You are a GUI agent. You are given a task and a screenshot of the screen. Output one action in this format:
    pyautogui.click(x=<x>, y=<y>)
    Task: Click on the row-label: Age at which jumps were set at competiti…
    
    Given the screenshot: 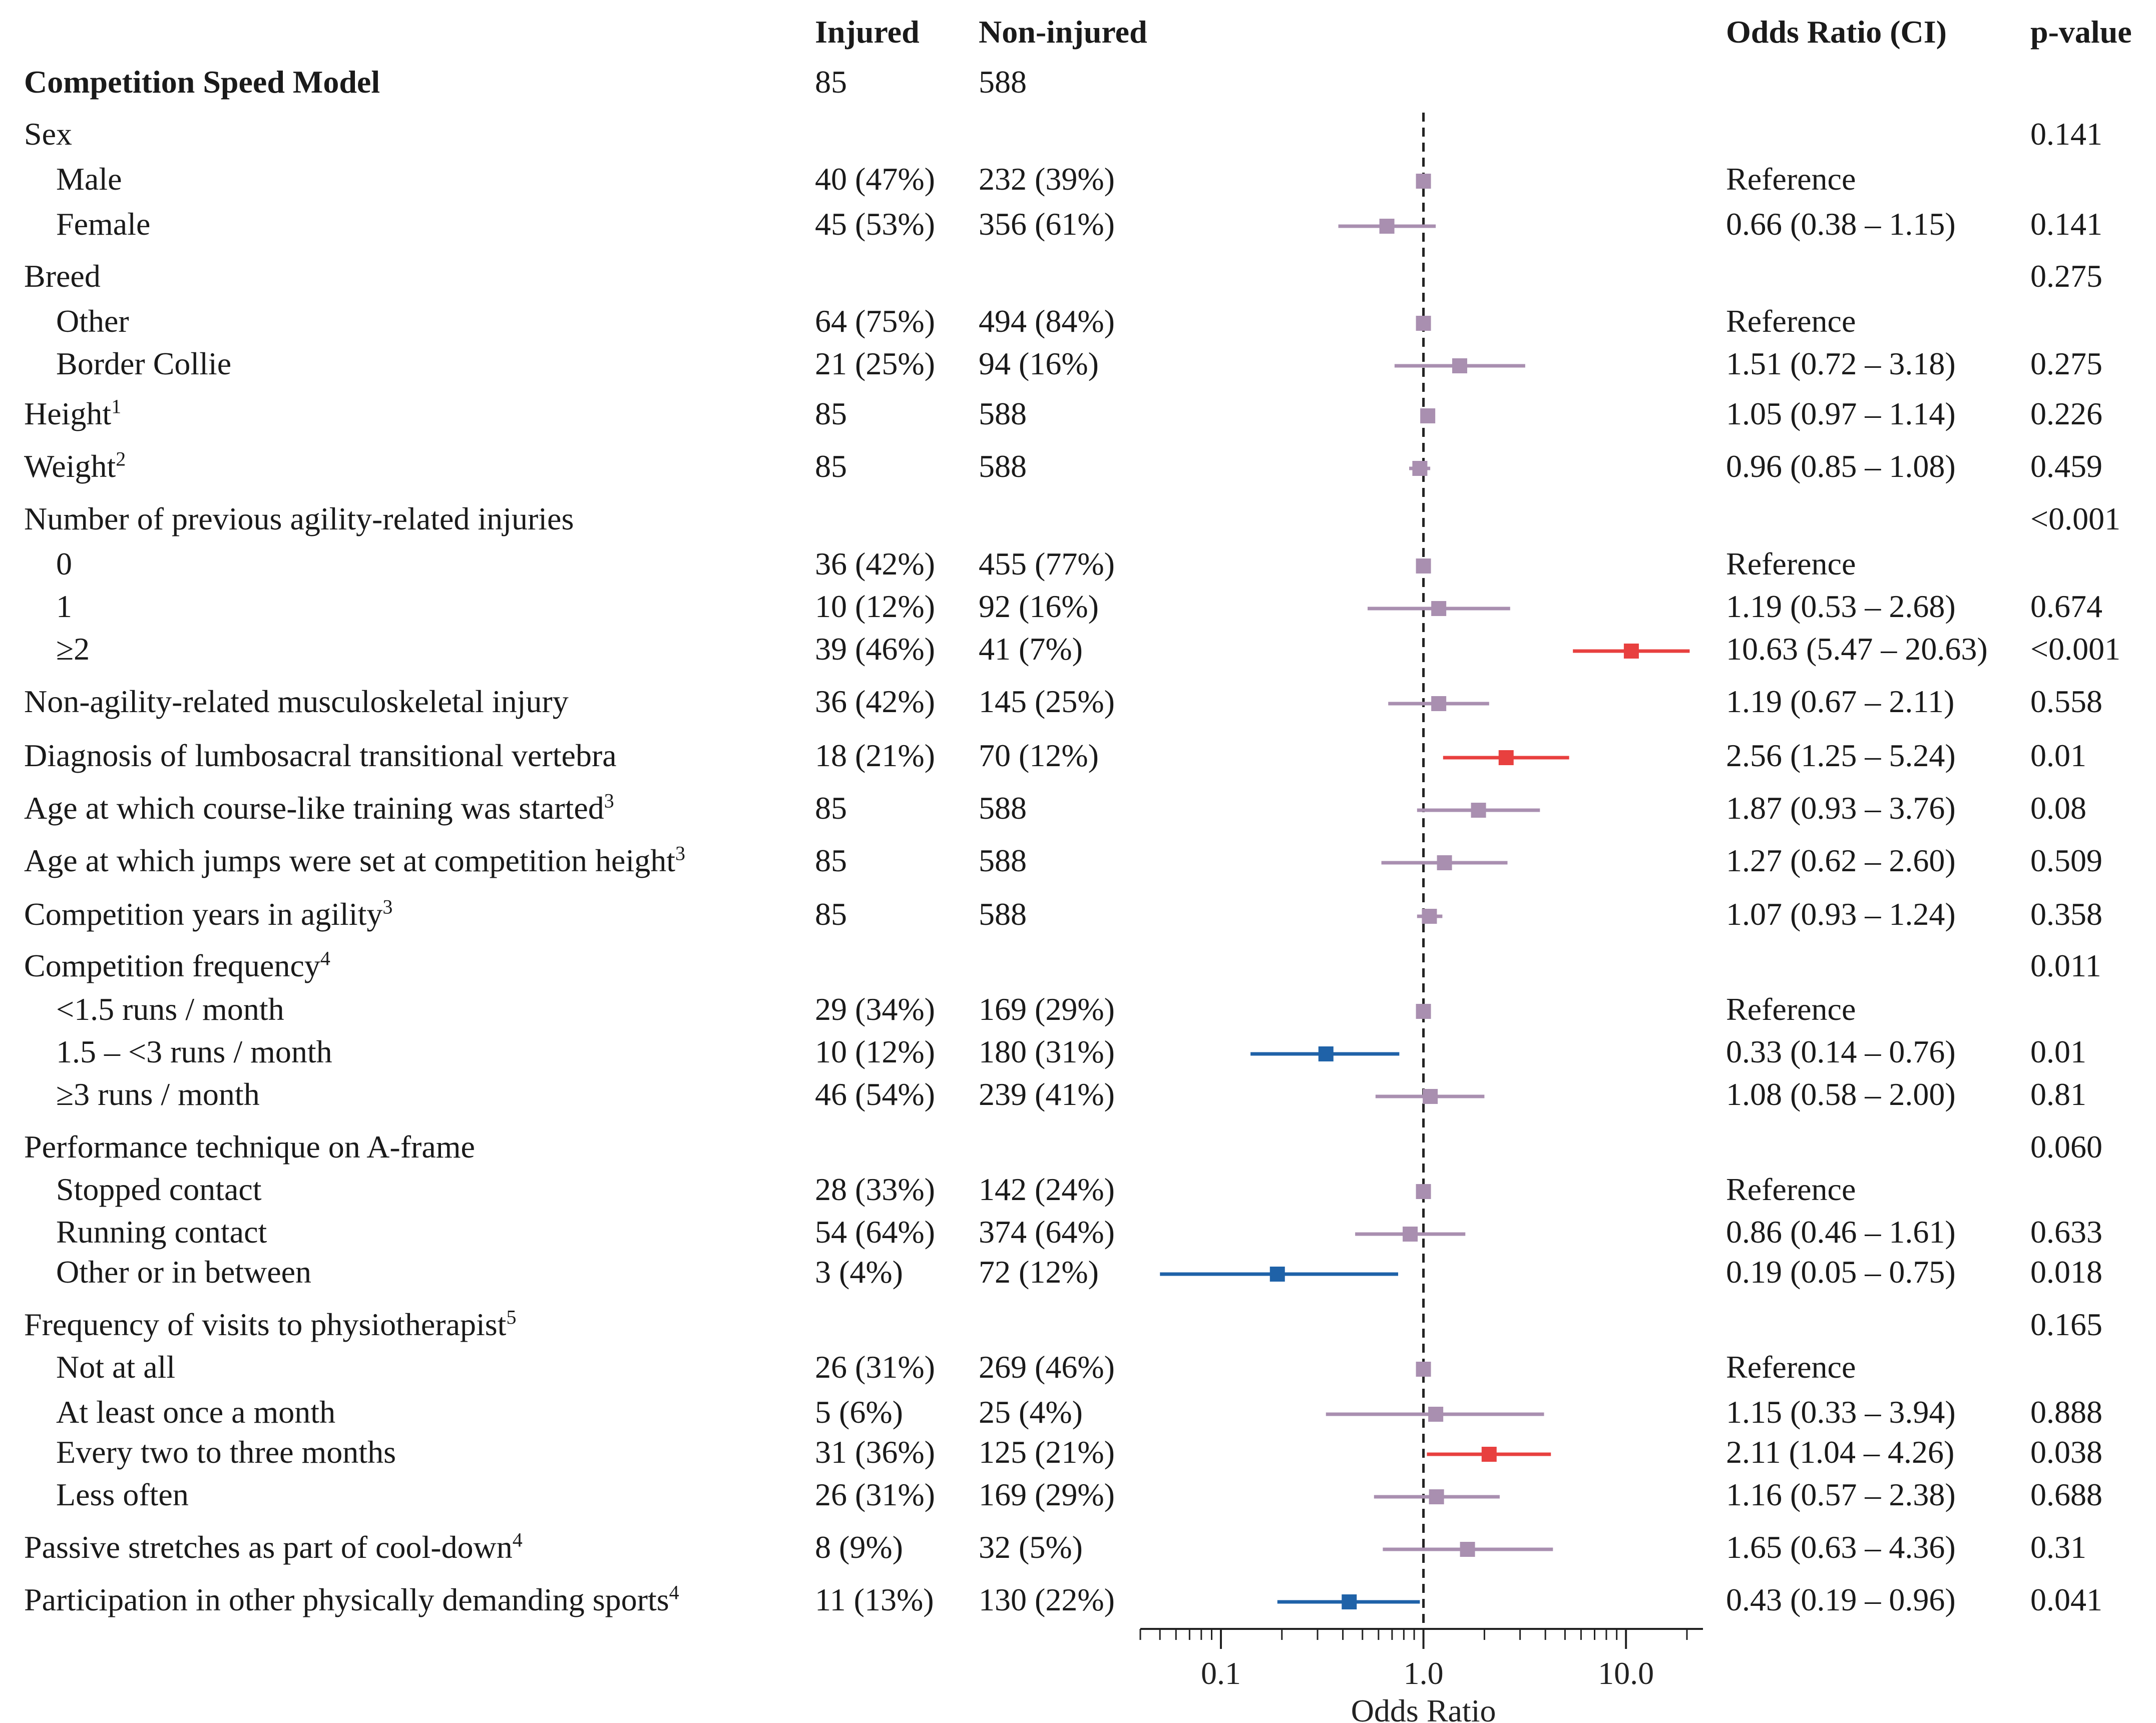 What is the action you would take?
    pyautogui.click(x=355, y=860)
    